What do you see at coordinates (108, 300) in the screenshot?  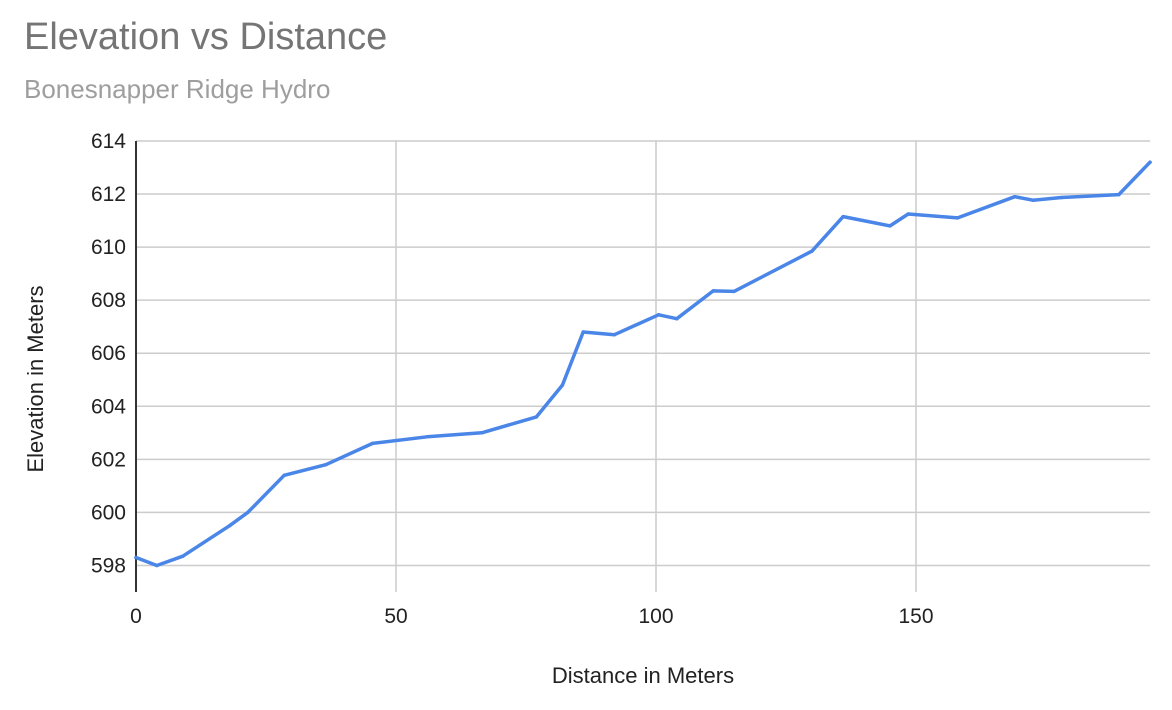 I see `y-tick-label: 608` at bounding box center [108, 300].